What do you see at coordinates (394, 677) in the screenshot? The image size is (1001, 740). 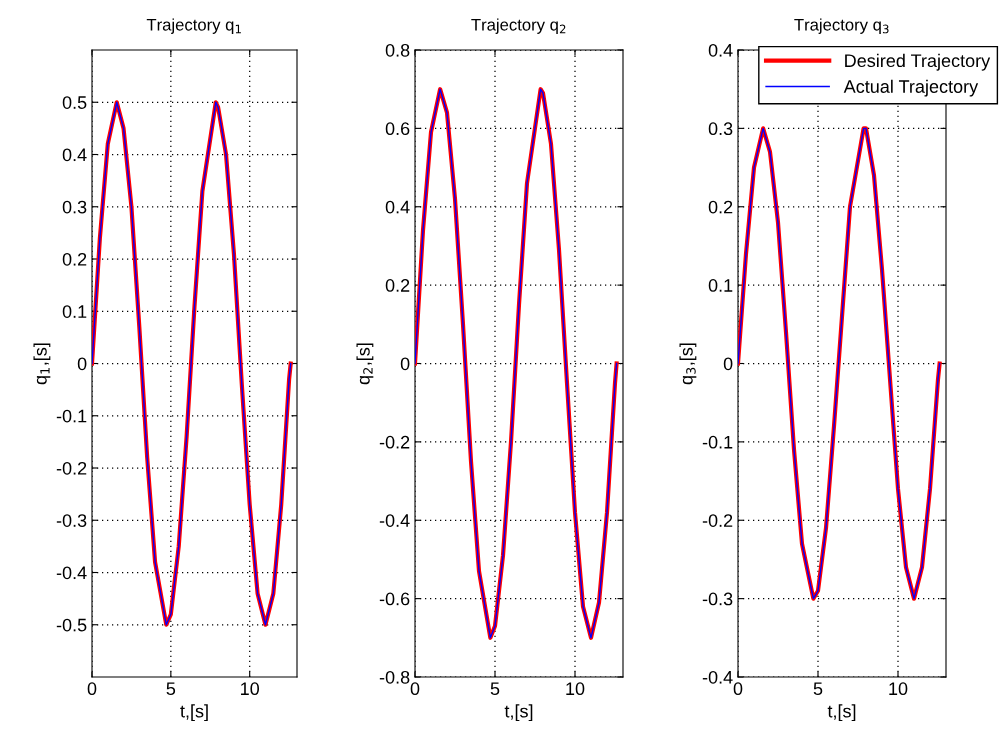 I see `y-tick-label: -0.8` at bounding box center [394, 677].